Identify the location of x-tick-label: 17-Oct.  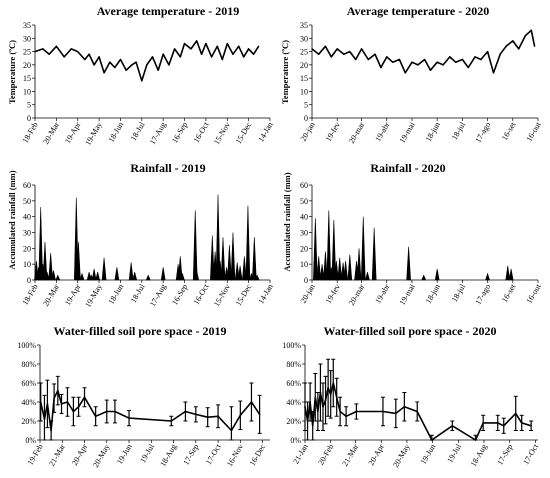
(530, 454).